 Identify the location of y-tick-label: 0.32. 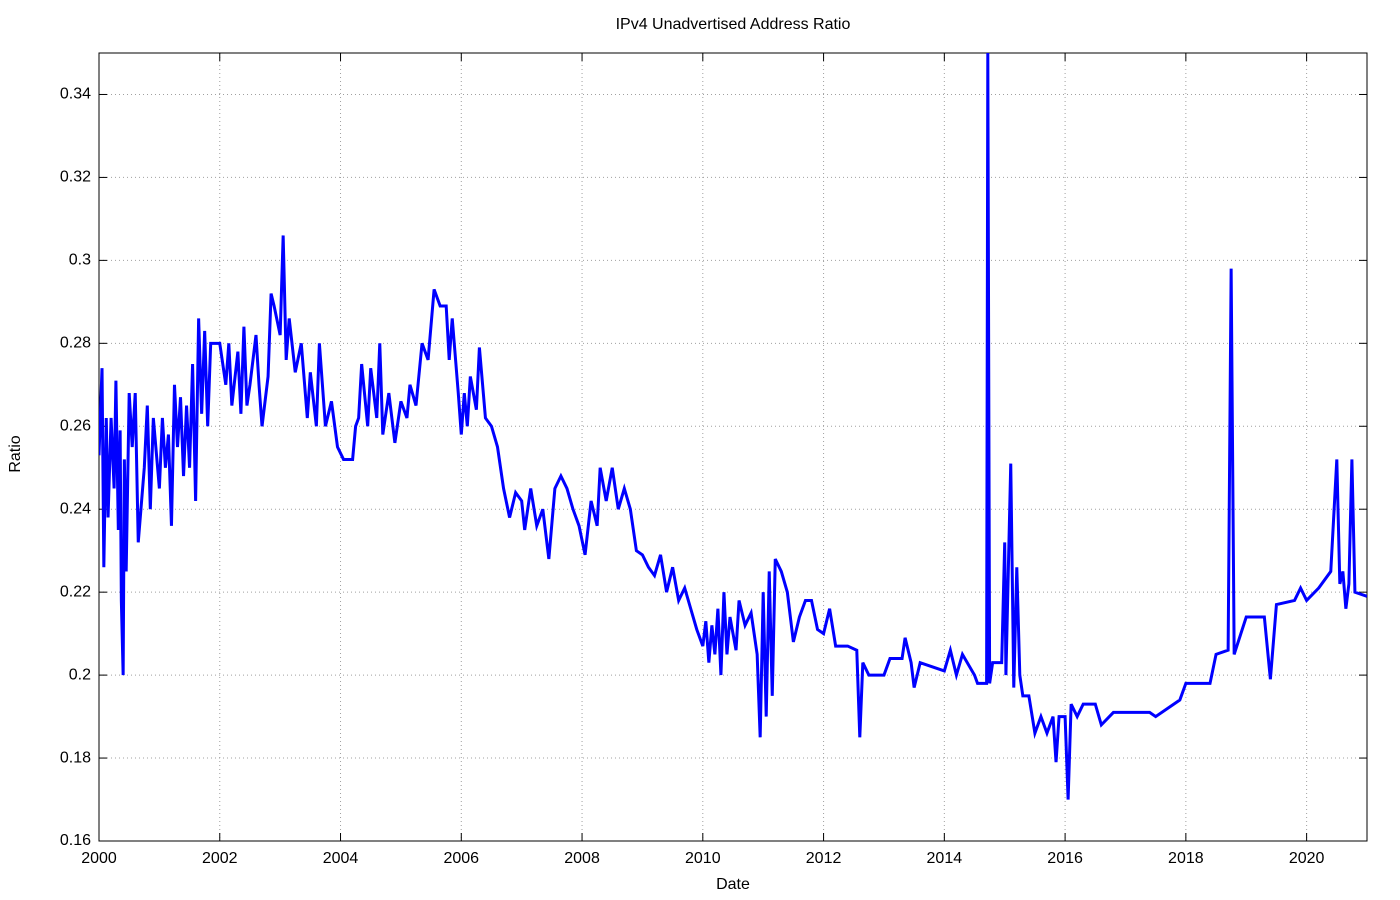
(75, 177).